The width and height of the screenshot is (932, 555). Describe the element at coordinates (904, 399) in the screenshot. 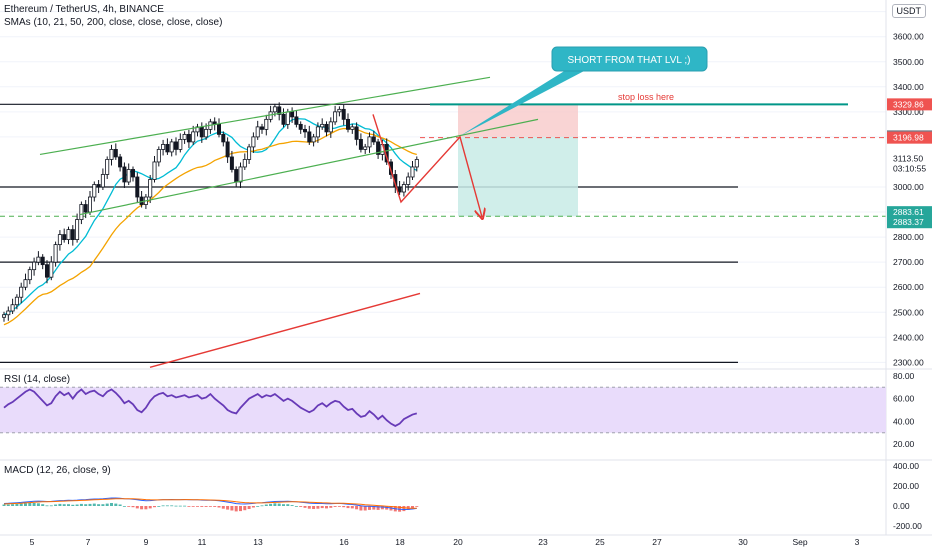

I see `rsi-tick-label: 60.00` at that location.